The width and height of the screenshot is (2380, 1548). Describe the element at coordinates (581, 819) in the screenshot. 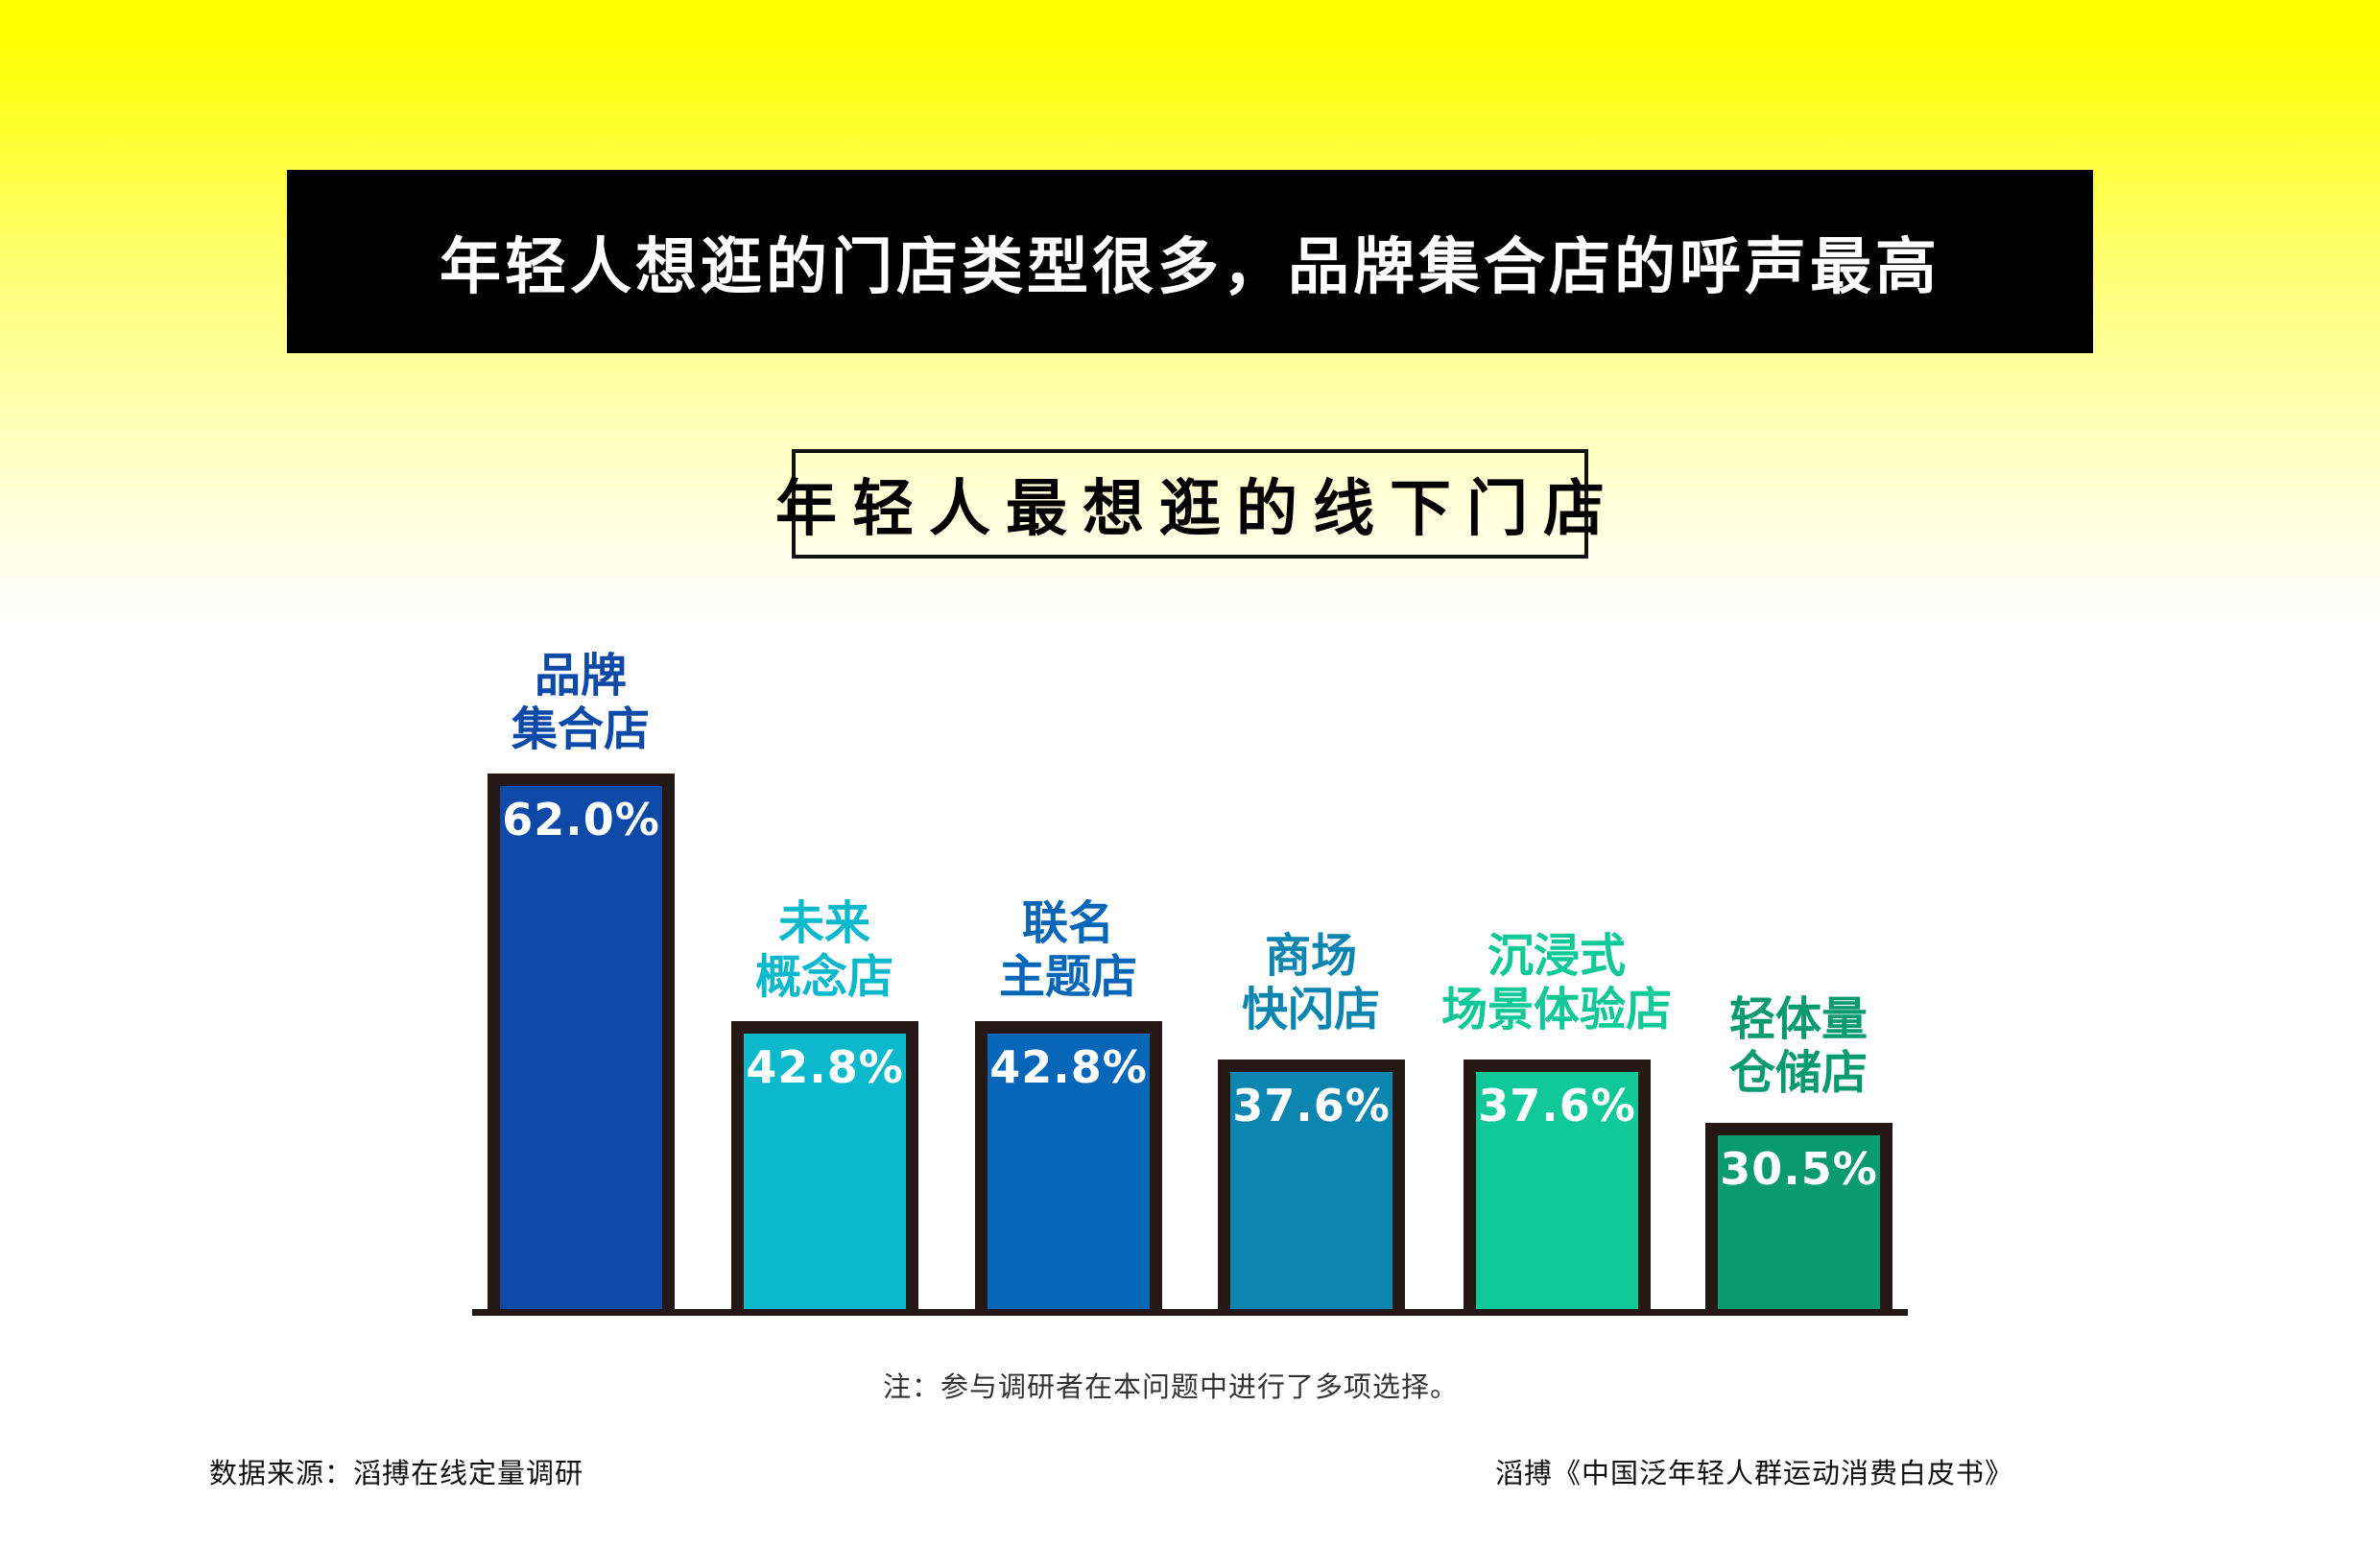

I see `bar-value: 62.0%` at that location.